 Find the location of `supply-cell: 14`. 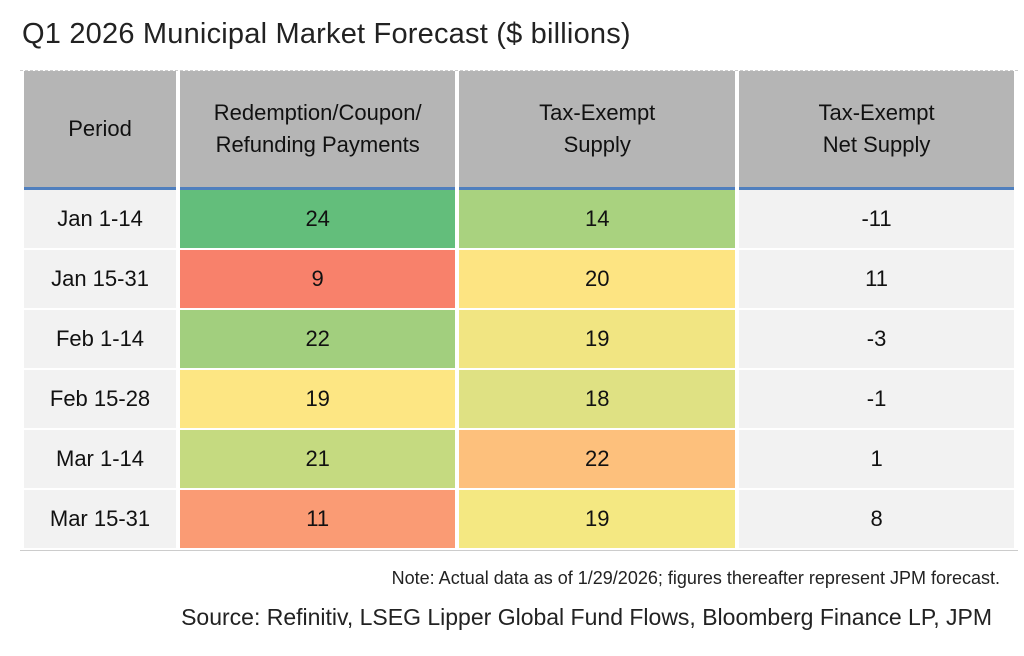

supply-cell: 14 is located at coordinates (597, 220).